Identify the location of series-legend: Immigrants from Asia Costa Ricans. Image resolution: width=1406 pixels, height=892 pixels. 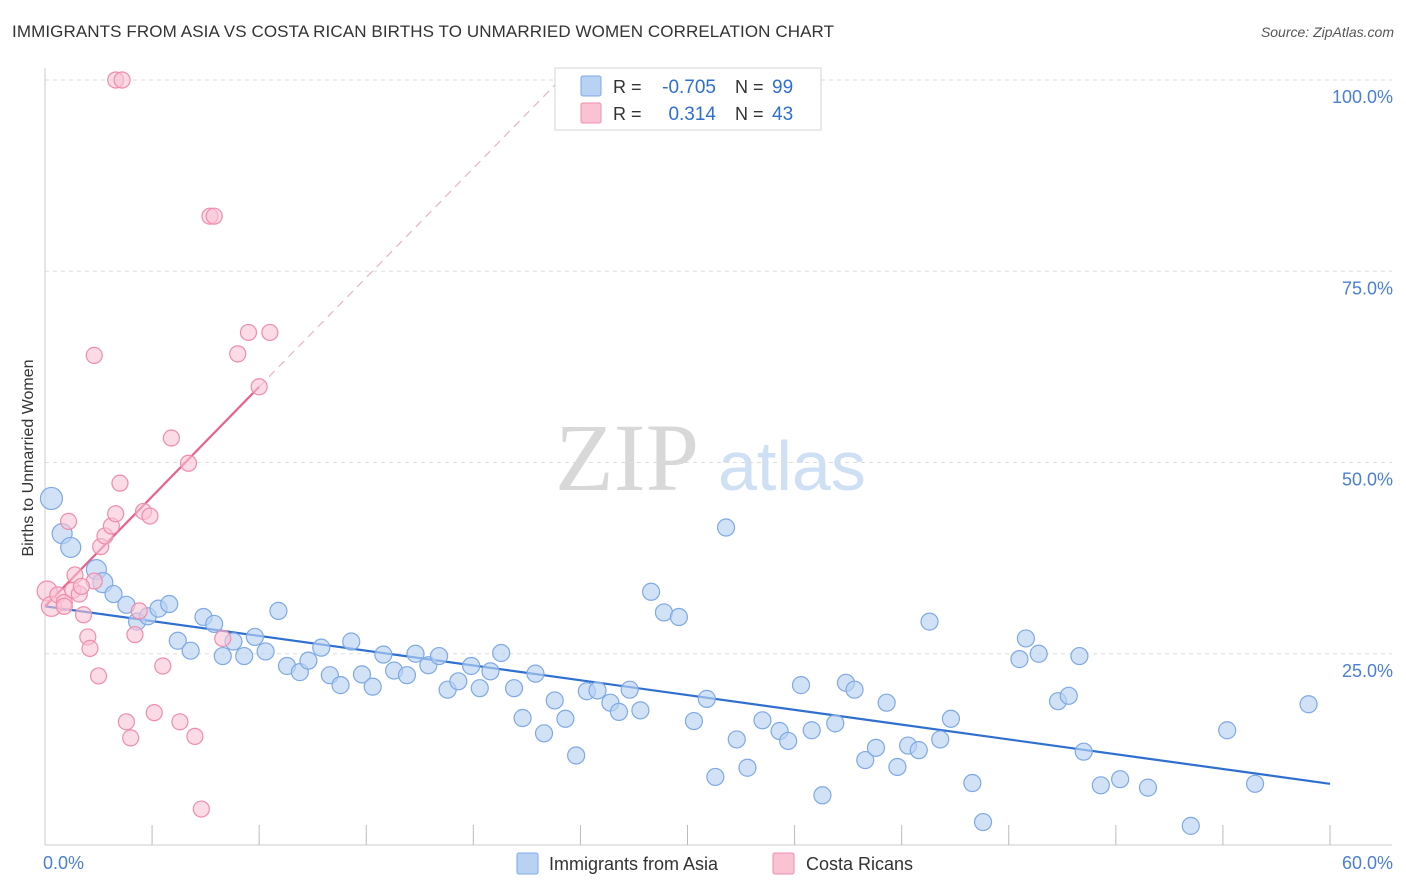
(714, 863).